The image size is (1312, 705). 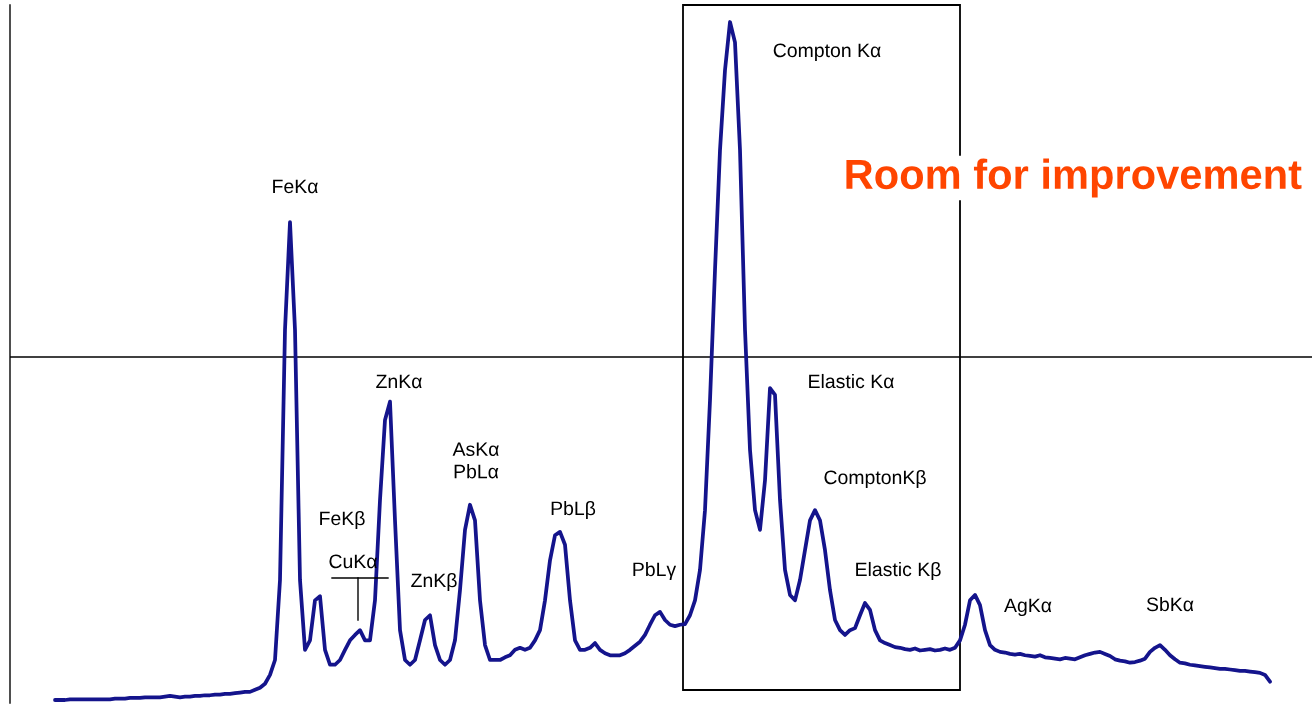 I want to click on annotation: FeKβ, so click(x=342, y=520).